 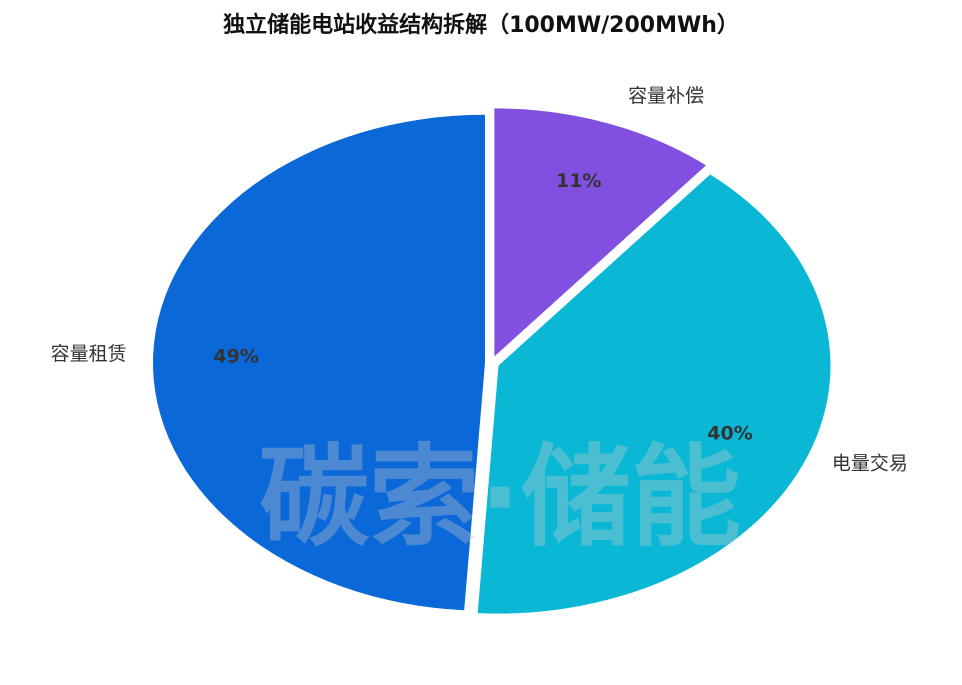 What do you see at coordinates (578, 181) in the screenshot?
I see `value-label: 11%` at bounding box center [578, 181].